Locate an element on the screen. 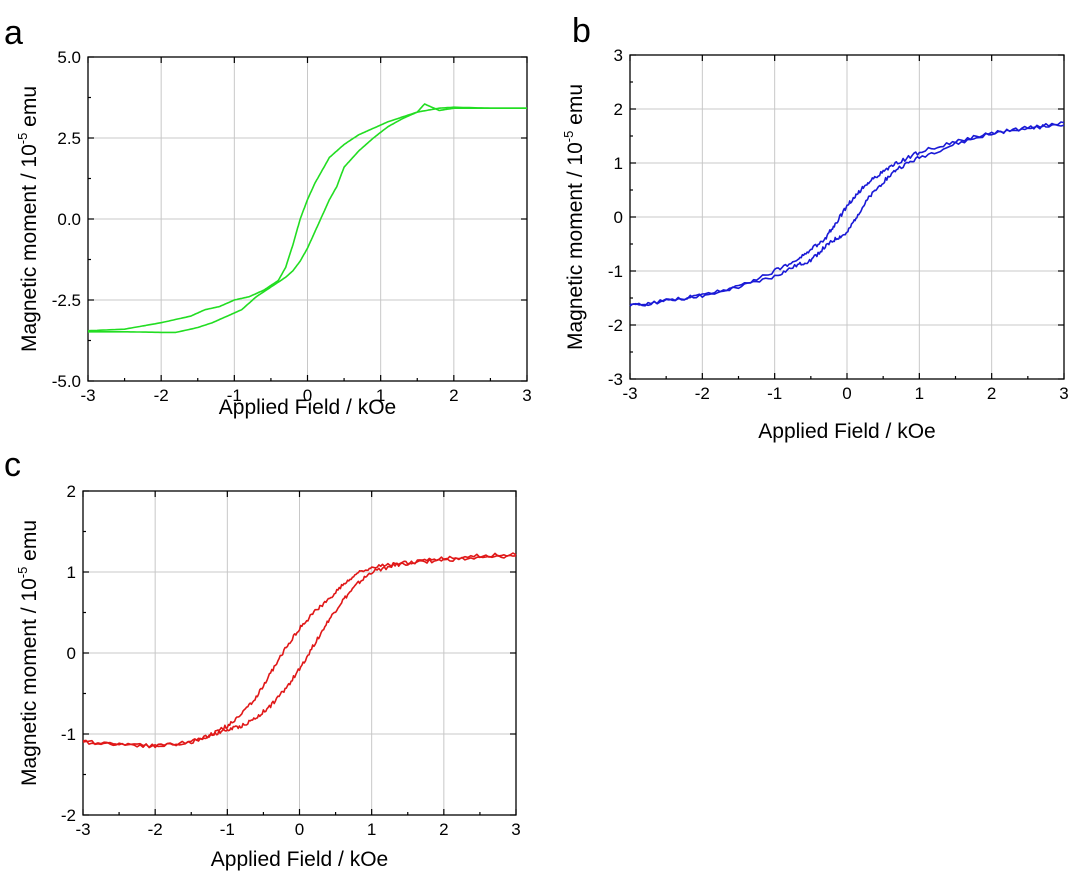 This screenshot has width=1070, height=874. y-tick-label: -3 is located at coordinates (615, 379).